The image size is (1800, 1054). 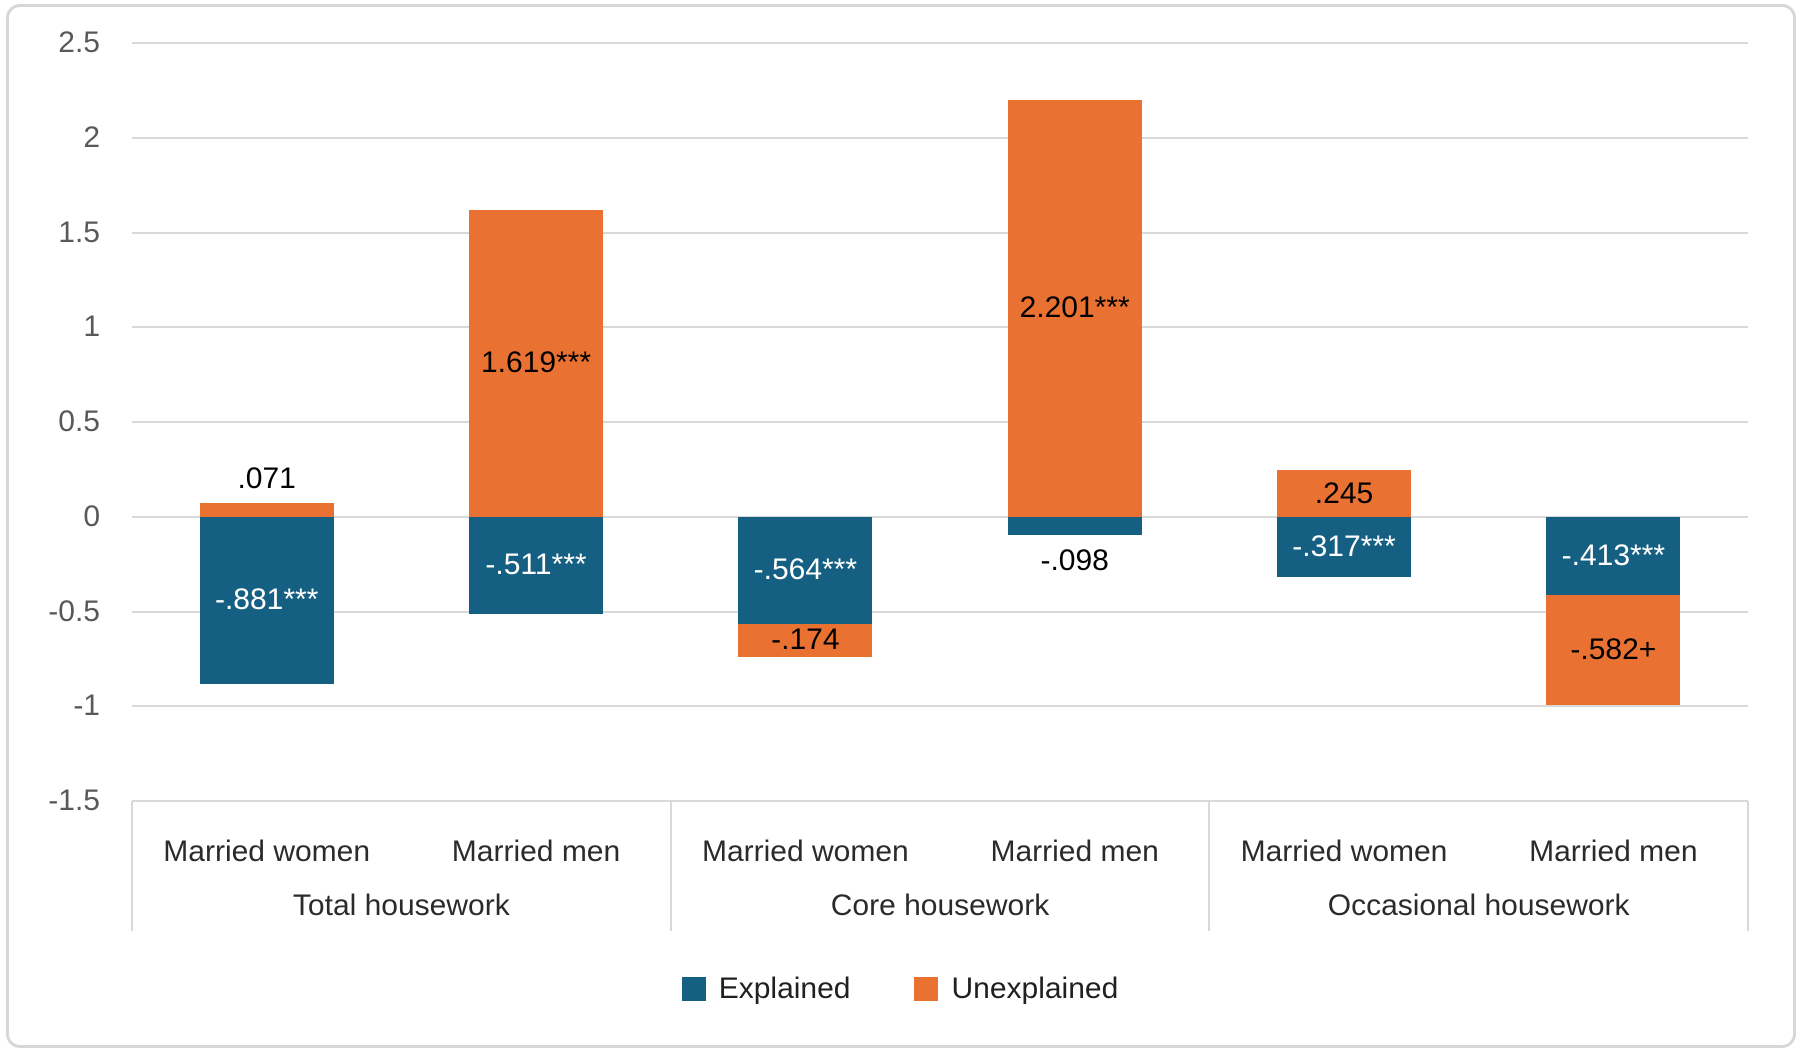 I want to click on y-axis-tick-label: 1.5, so click(x=79, y=232).